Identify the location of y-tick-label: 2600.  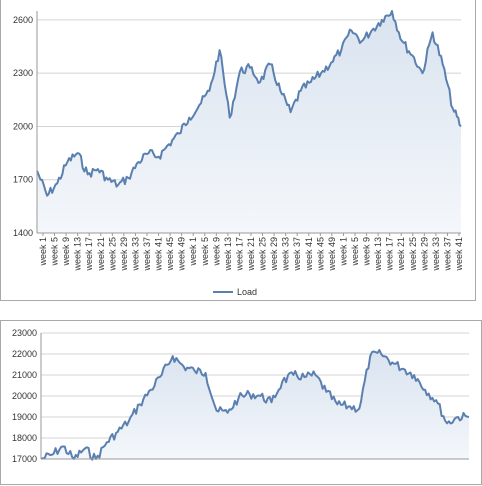
(23, 20).